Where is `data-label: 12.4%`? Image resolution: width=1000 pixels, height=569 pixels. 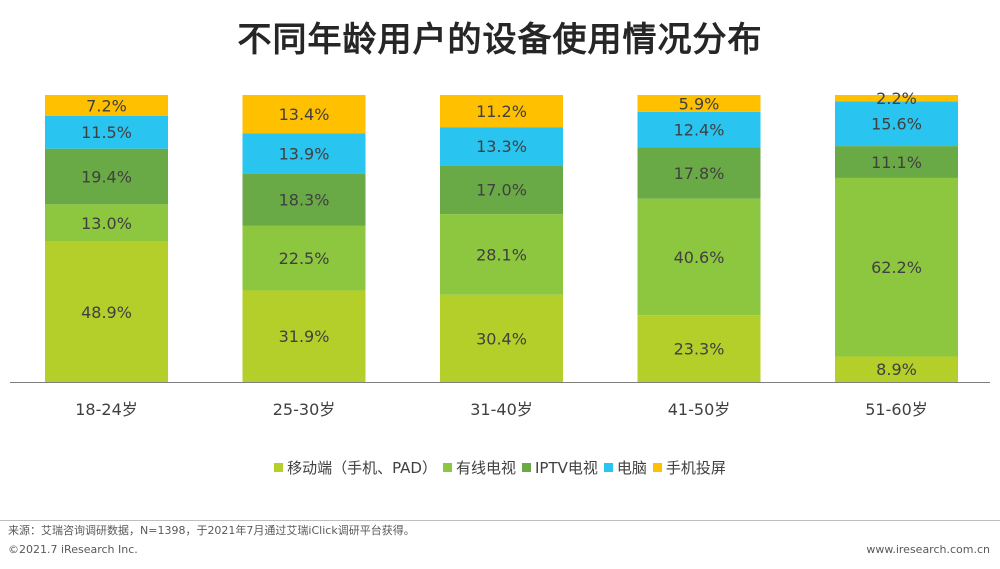
data-label: 12.4% is located at coordinates (699, 130).